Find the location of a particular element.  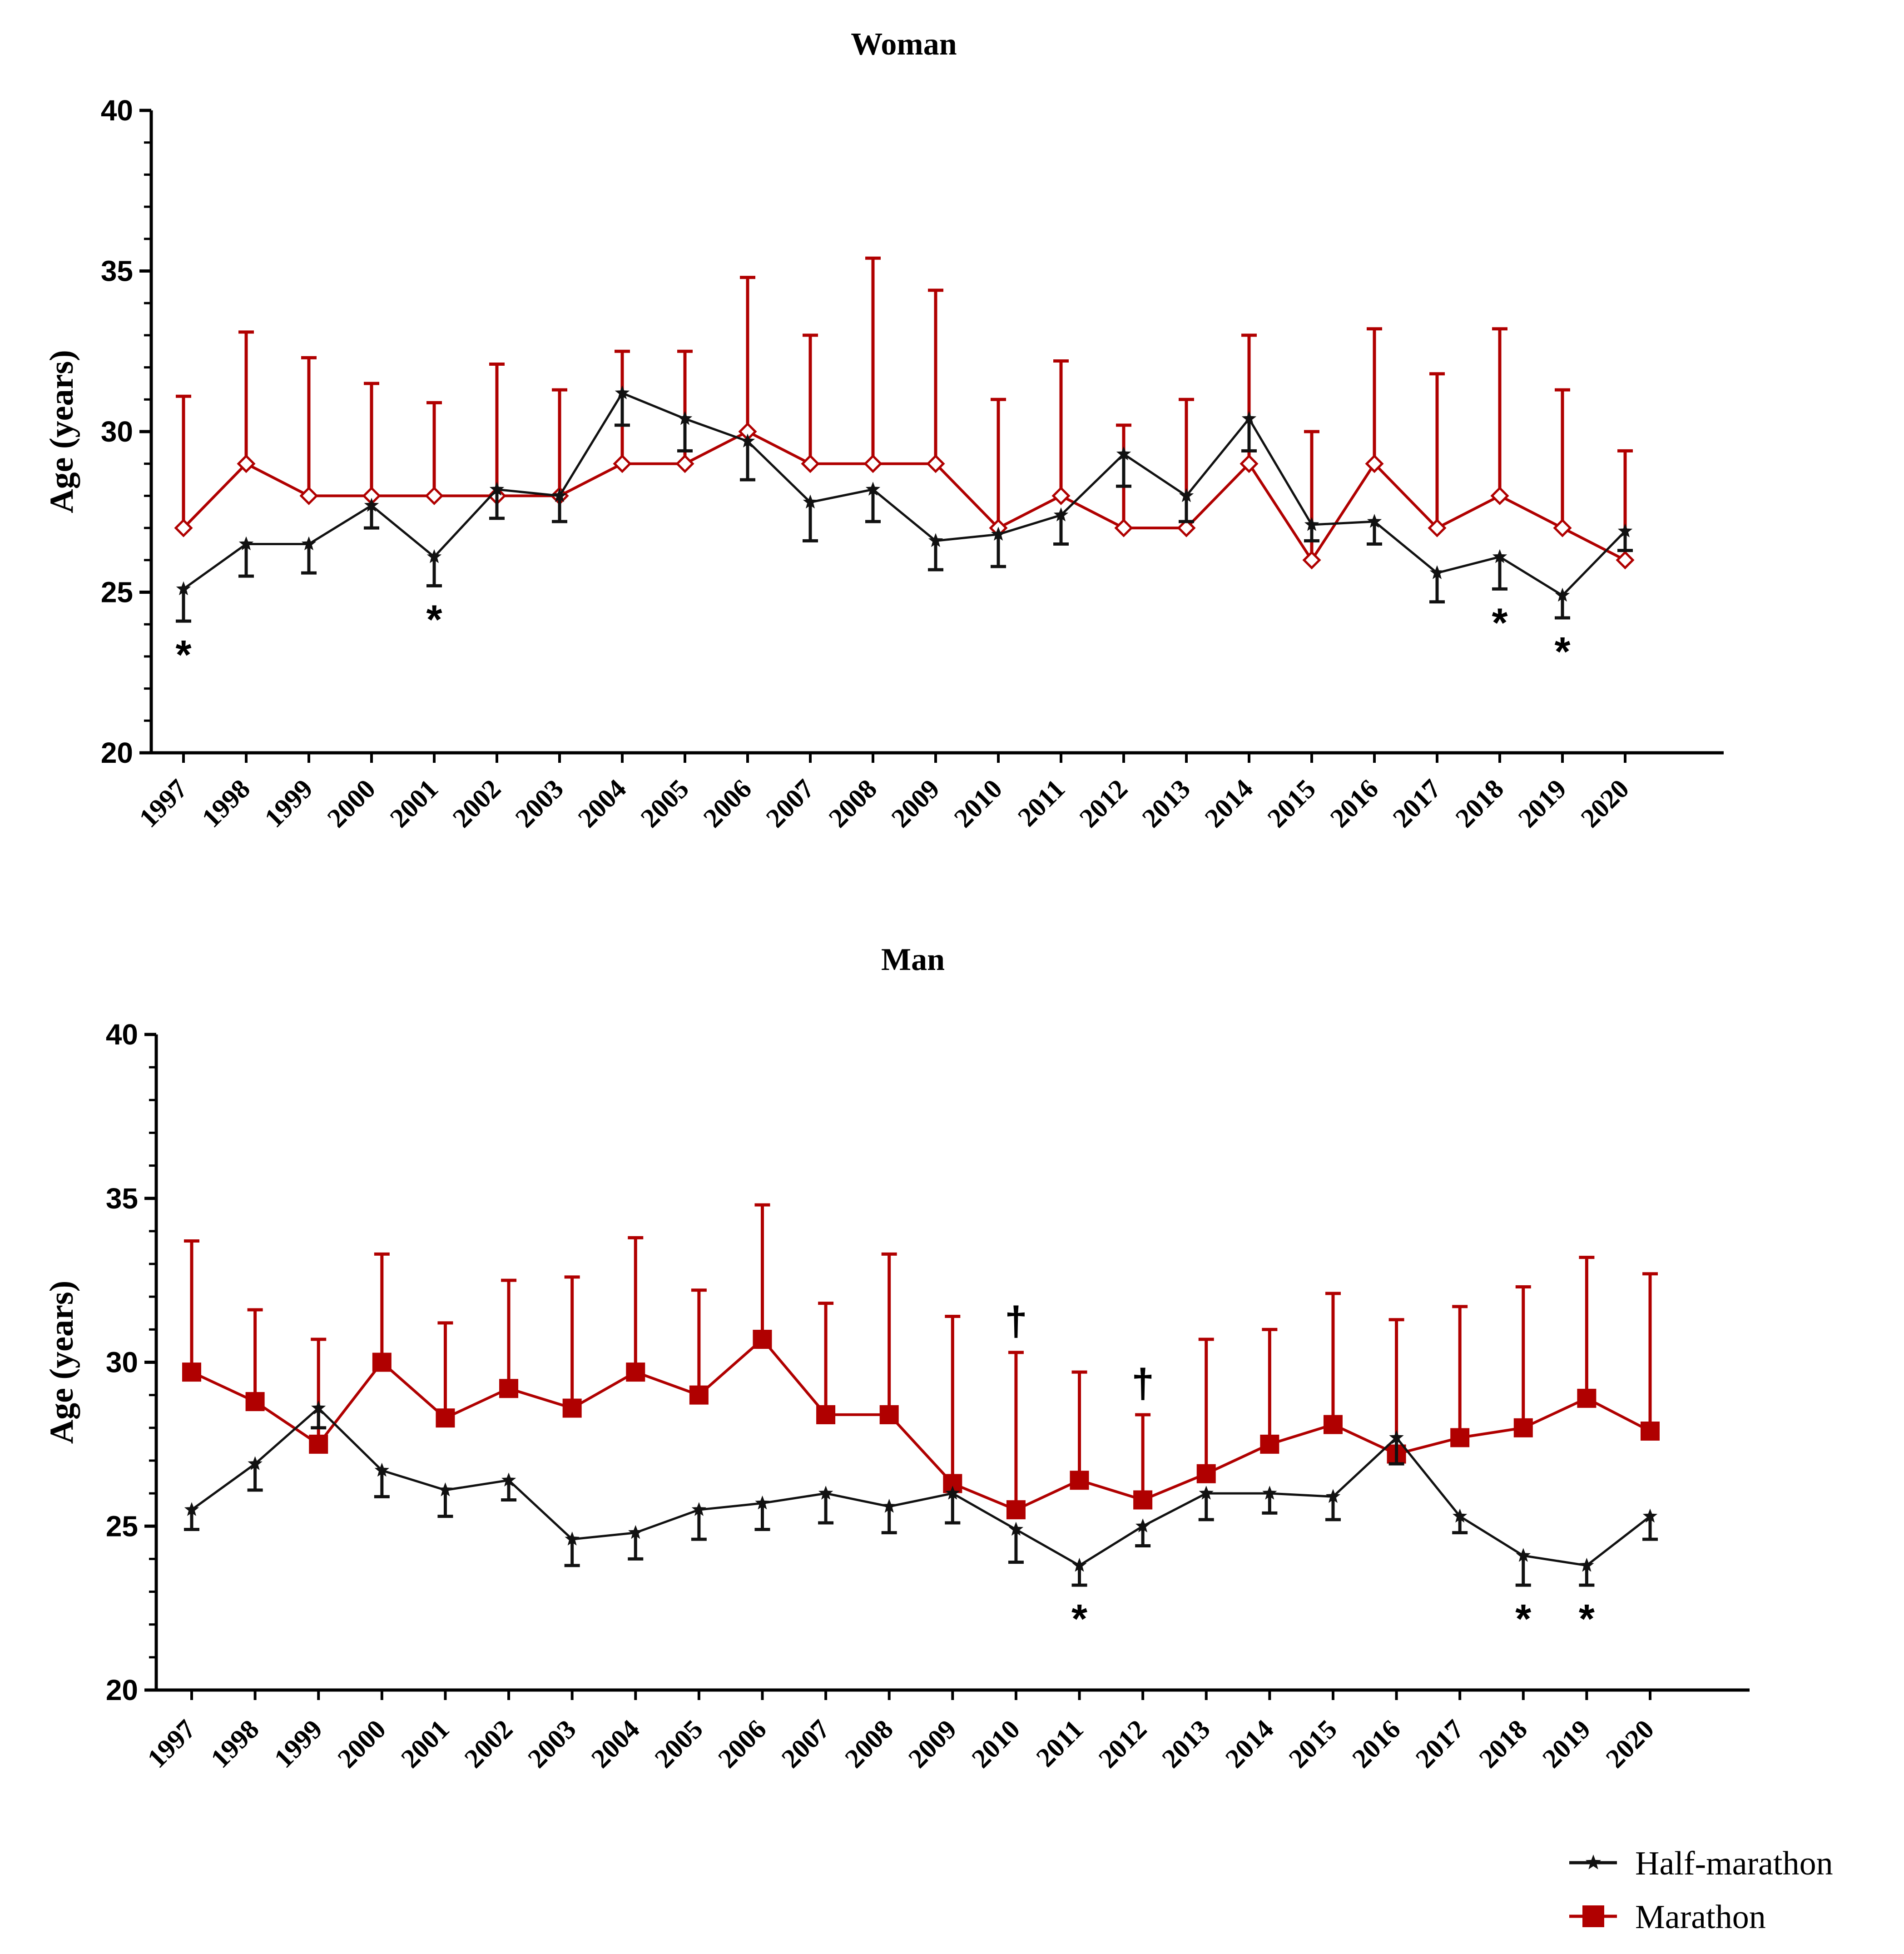

x-tick-label: 2009 is located at coordinates (932, 1744).